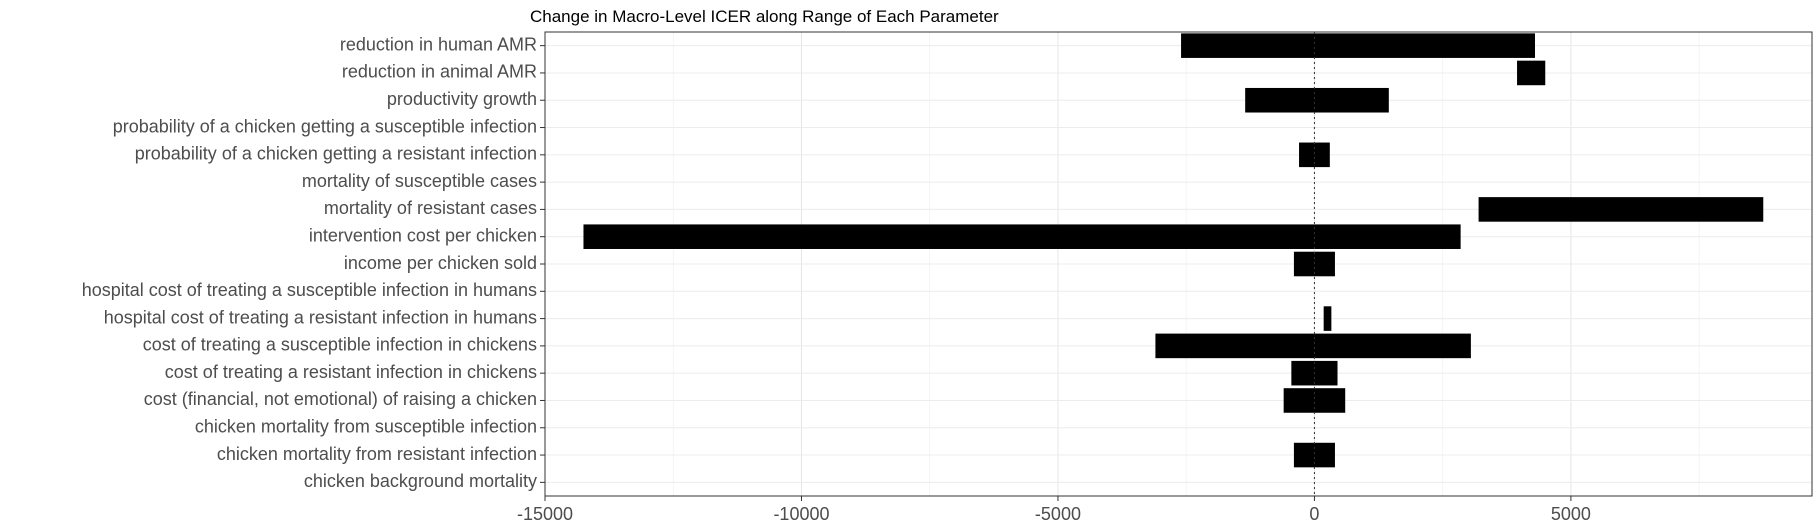  Describe the element at coordinates (440, 263) in the screenshot. I see `y-tick-label: income per chicken sold` at that location.